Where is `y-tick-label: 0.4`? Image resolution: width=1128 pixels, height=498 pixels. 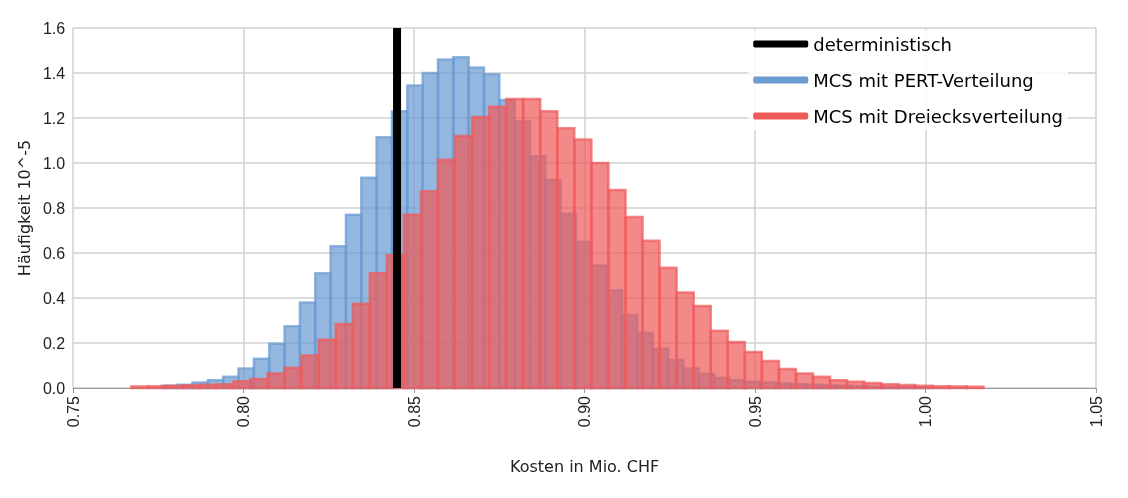
y-tick-label: 0.4 is located at coordinates (54, 298).